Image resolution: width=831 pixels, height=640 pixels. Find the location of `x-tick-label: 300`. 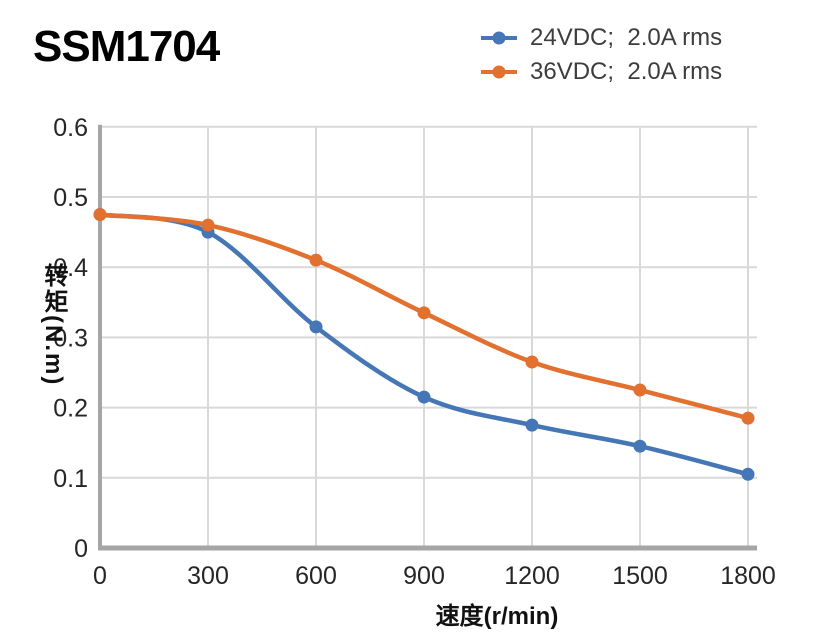

x-tick-label: 300 is located at coordinates (208, 576).